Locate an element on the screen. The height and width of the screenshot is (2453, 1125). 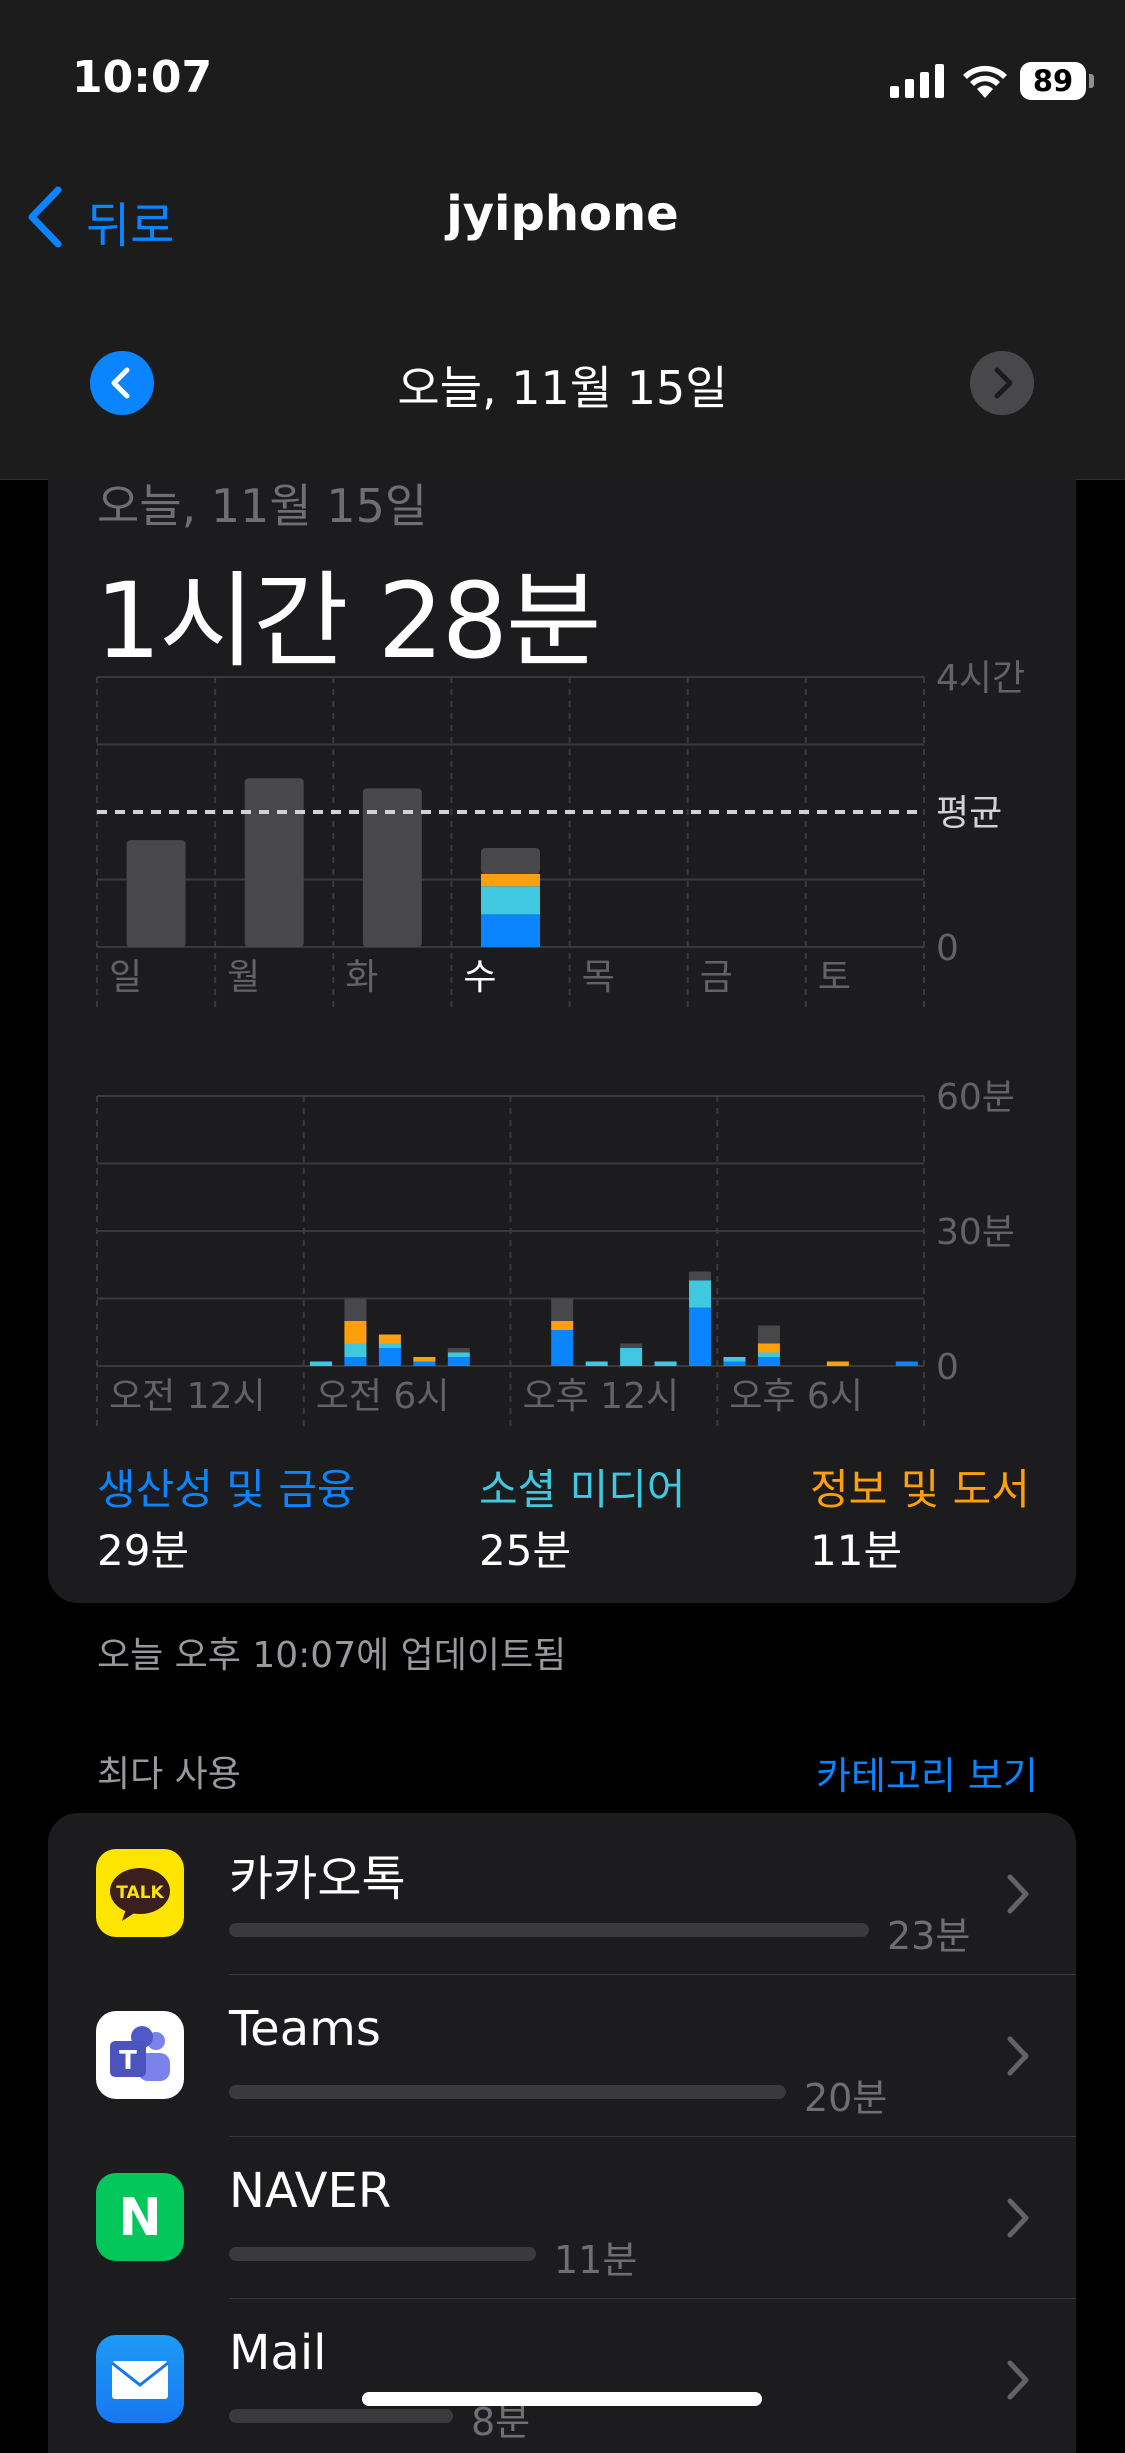
teams-icon: T is located at coordinates (140, 2055).